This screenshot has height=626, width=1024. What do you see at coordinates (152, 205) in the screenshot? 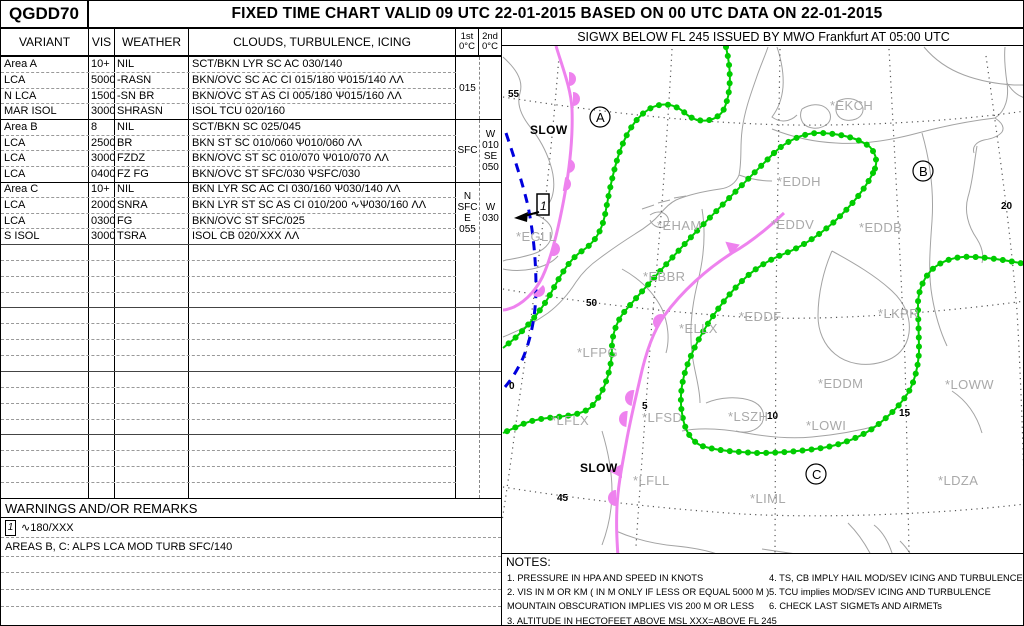
I see `weather-cell: SNRA` at bounding box center [152, 205].